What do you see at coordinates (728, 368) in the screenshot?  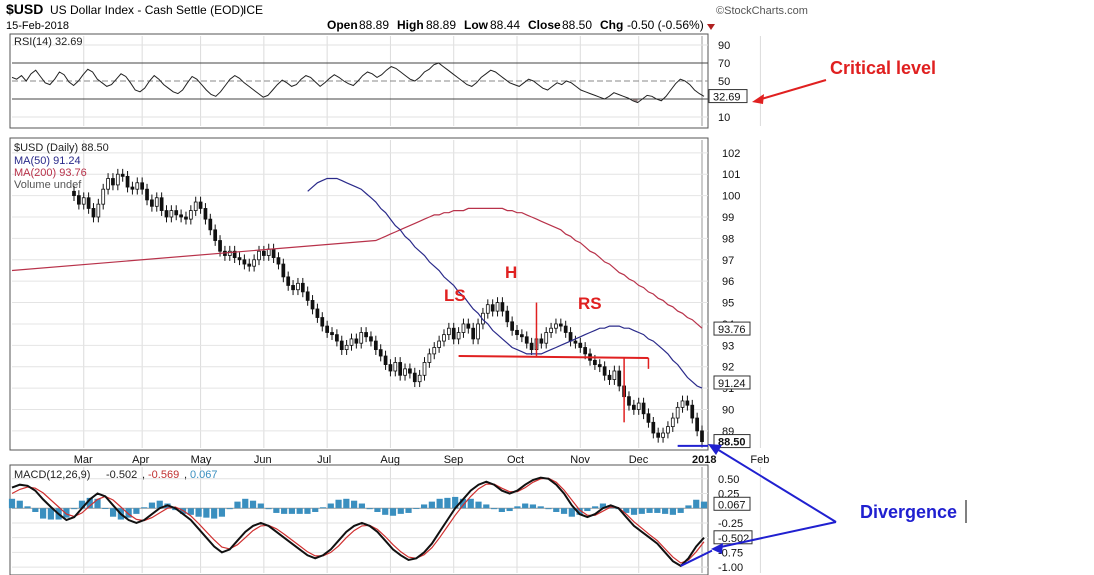 I see `price-tick-label: 92` at bounding box center [728, 368].